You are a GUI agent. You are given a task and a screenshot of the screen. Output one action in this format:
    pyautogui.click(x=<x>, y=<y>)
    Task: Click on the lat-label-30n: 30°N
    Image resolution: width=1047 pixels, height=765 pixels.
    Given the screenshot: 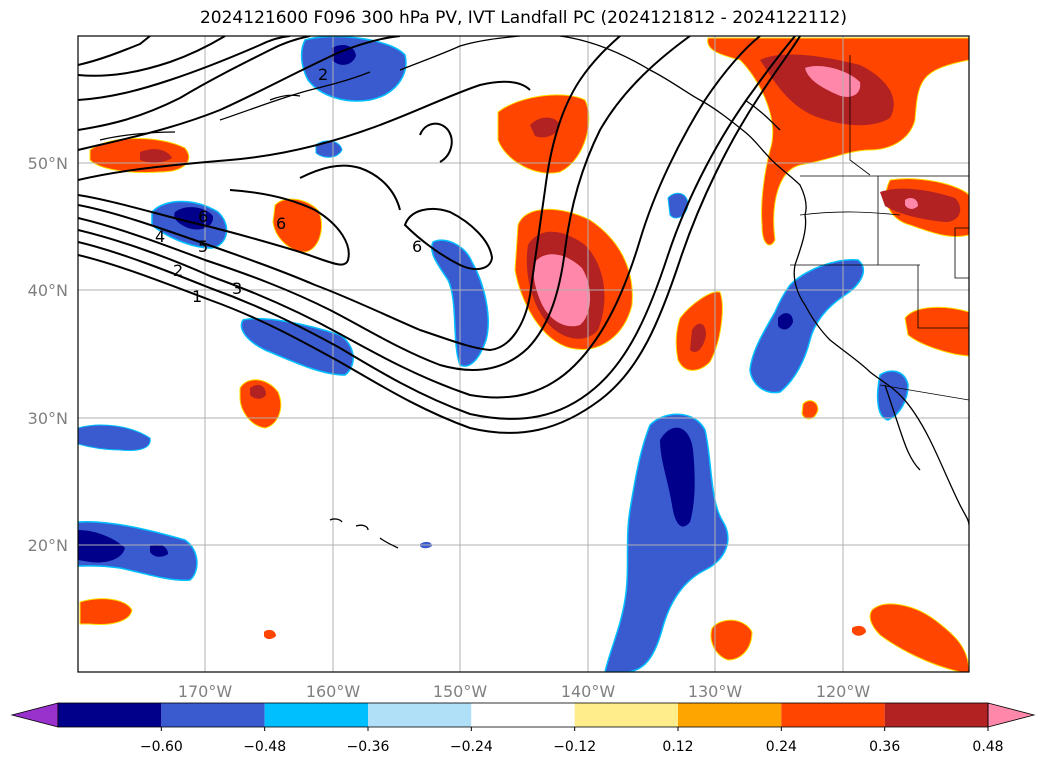 What is the action you would take?
    pyautogui.click(x=48, y=418)
    